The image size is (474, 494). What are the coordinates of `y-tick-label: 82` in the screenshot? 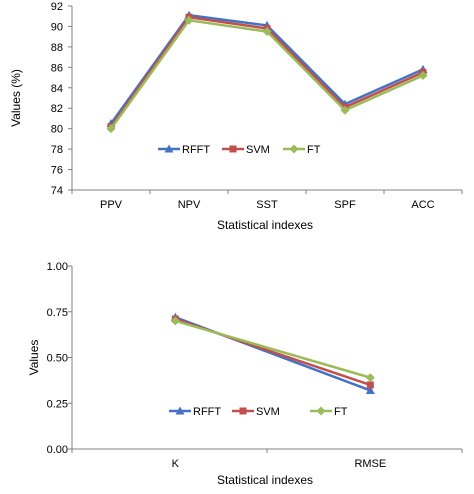 It's located at (57, 109).